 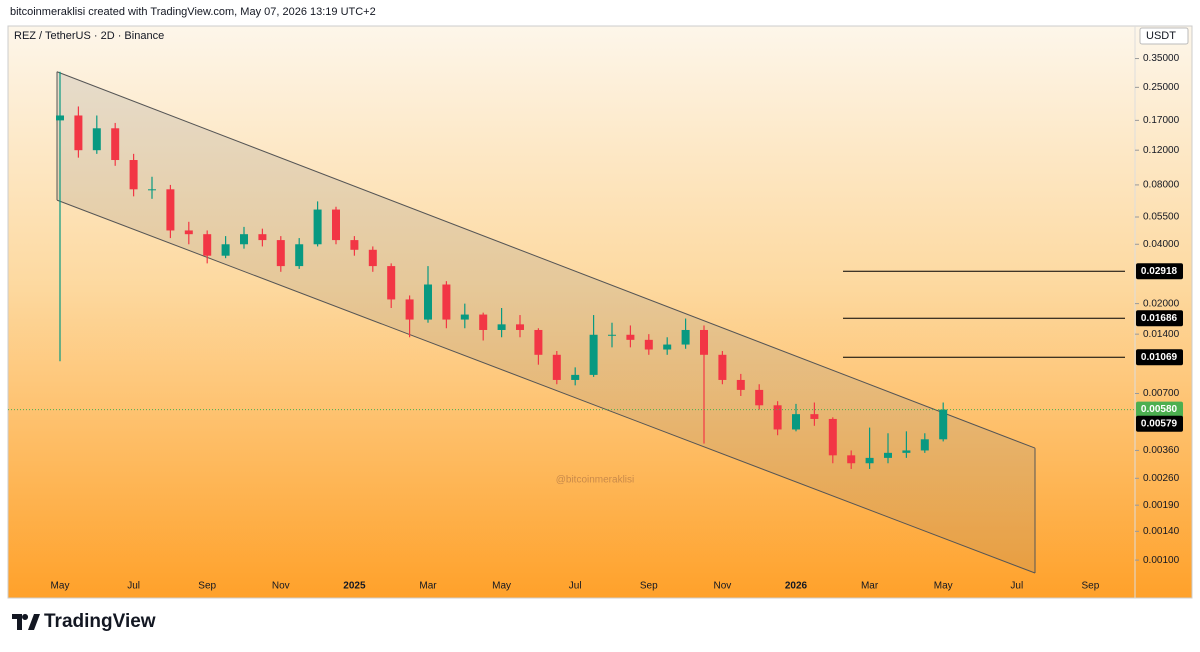 I want to click on y-tick-label: 0.00140, so click(x=1161, y=531).